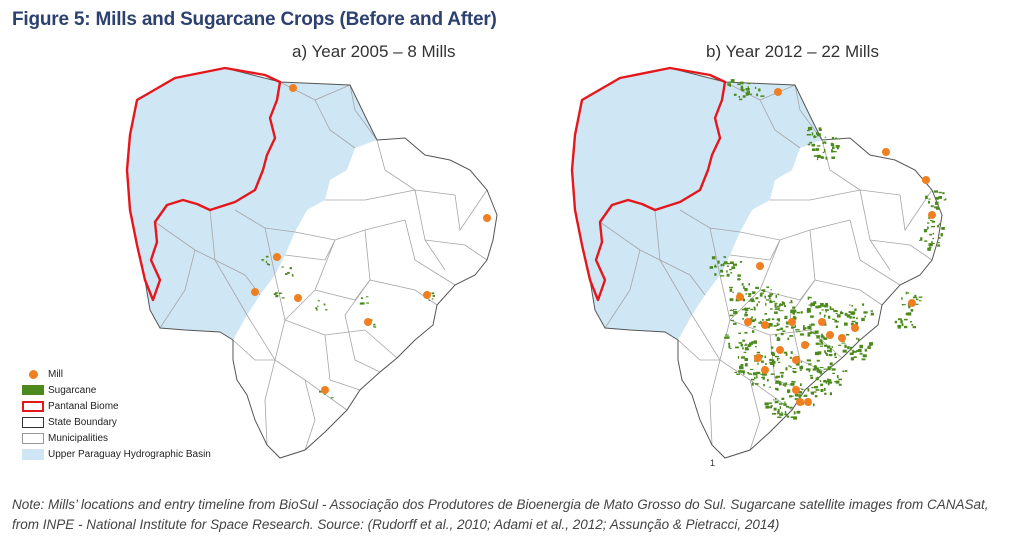 The height and width of the screenshot is (543, 1024). What do you see at coordinates (116, 438) in the screenshot?
I see `legend-item-municipalities: Municipalities` at bounding box center [116, 438].